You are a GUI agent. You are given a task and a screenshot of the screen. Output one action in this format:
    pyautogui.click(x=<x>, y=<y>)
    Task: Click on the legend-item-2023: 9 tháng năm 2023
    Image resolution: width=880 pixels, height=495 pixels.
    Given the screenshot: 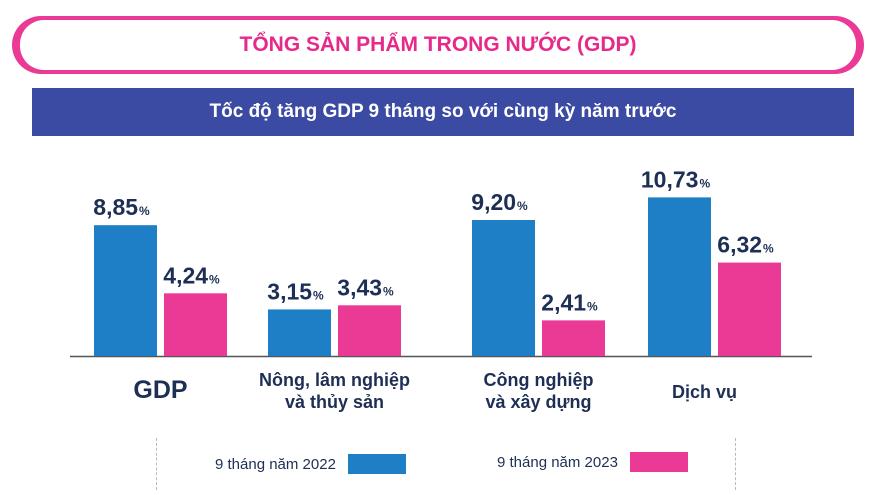 What is the action you would take?
    pyautogui.click(x=592, y=462)
    